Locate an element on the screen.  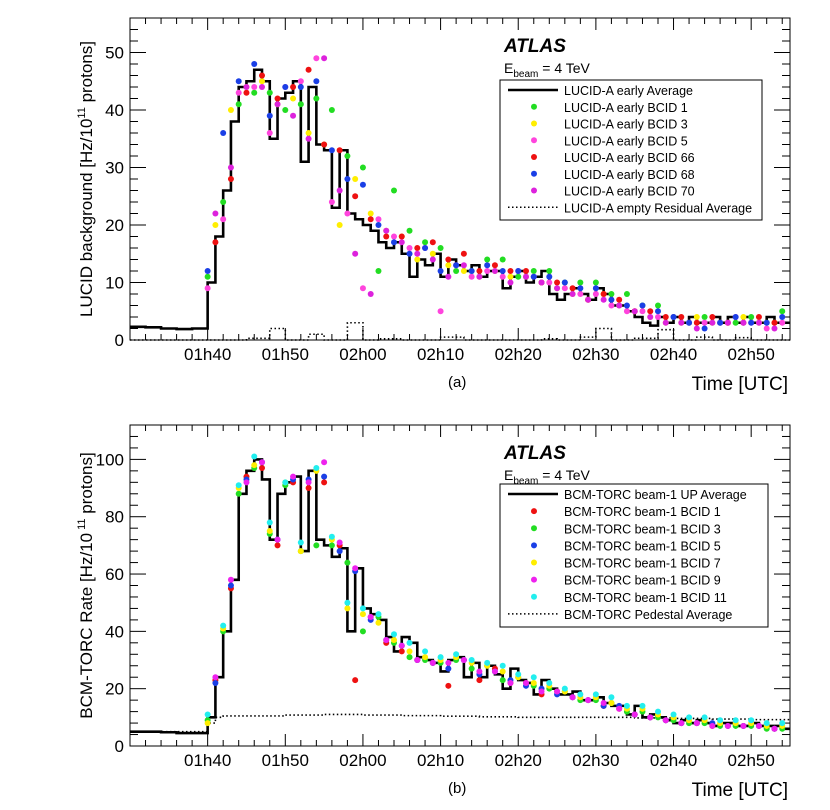
y-axis-title: BCM-TORC Rate [Hz/10 11 protons] is located at coordinates (86, 585).